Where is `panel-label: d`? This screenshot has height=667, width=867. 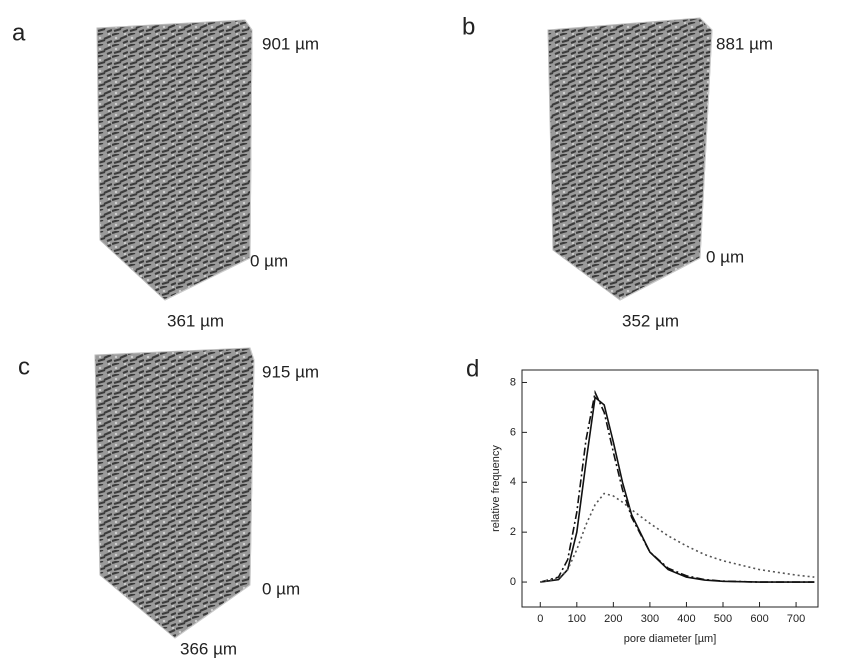 panel-label: d is located at coordinates (472, 368).